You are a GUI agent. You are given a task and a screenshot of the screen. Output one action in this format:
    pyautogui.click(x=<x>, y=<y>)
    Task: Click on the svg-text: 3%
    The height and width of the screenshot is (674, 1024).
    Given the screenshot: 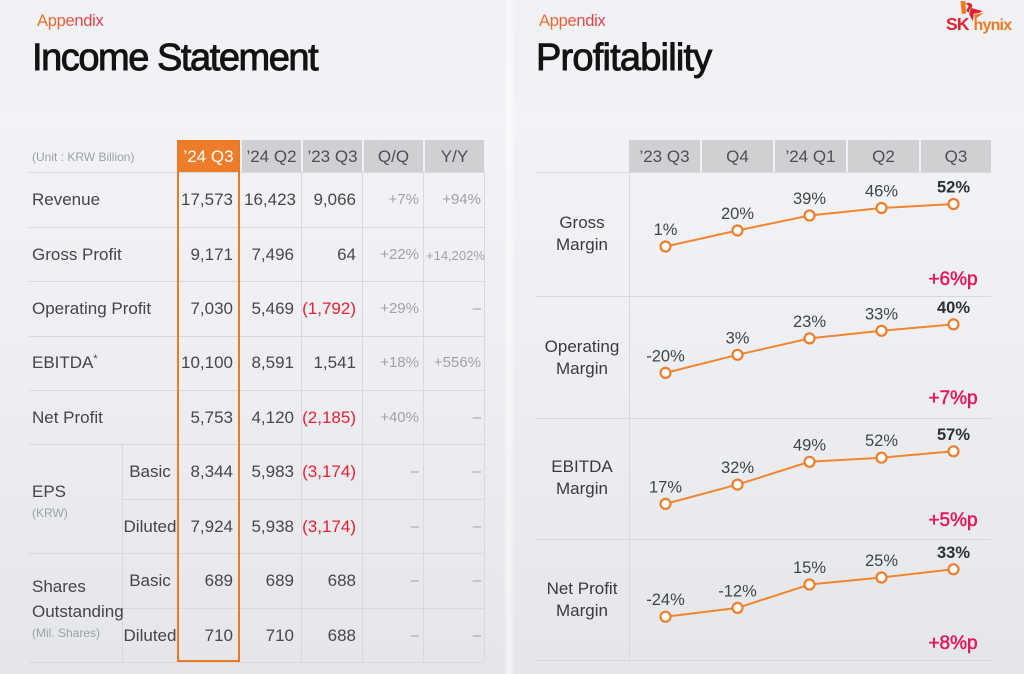 What is the action you would take?
    pyautogui.click(x=738, y=338)
    